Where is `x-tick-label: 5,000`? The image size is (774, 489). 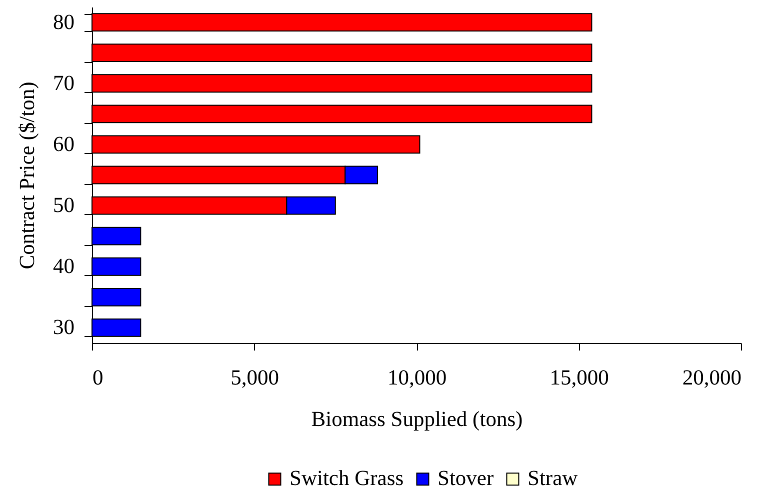
x-tick-label: 5,000 is located at coordinates (254, 378).